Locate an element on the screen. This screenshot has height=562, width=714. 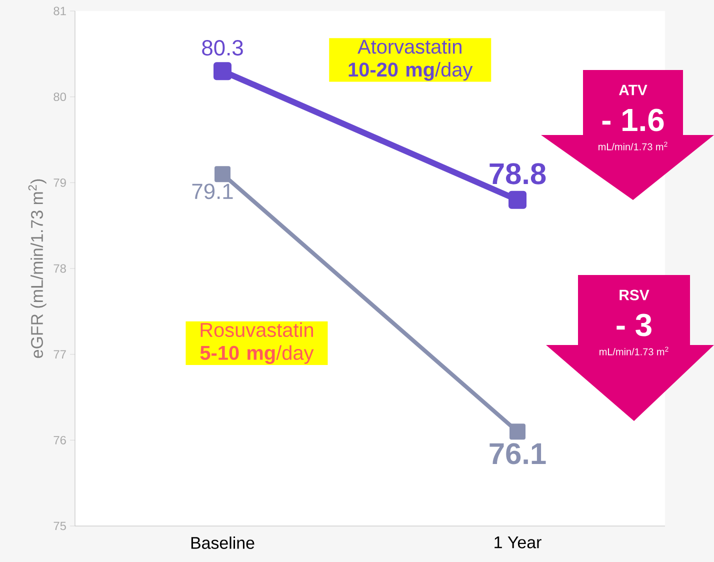
data-label: 80.3 is located at coordinates (222, 48).